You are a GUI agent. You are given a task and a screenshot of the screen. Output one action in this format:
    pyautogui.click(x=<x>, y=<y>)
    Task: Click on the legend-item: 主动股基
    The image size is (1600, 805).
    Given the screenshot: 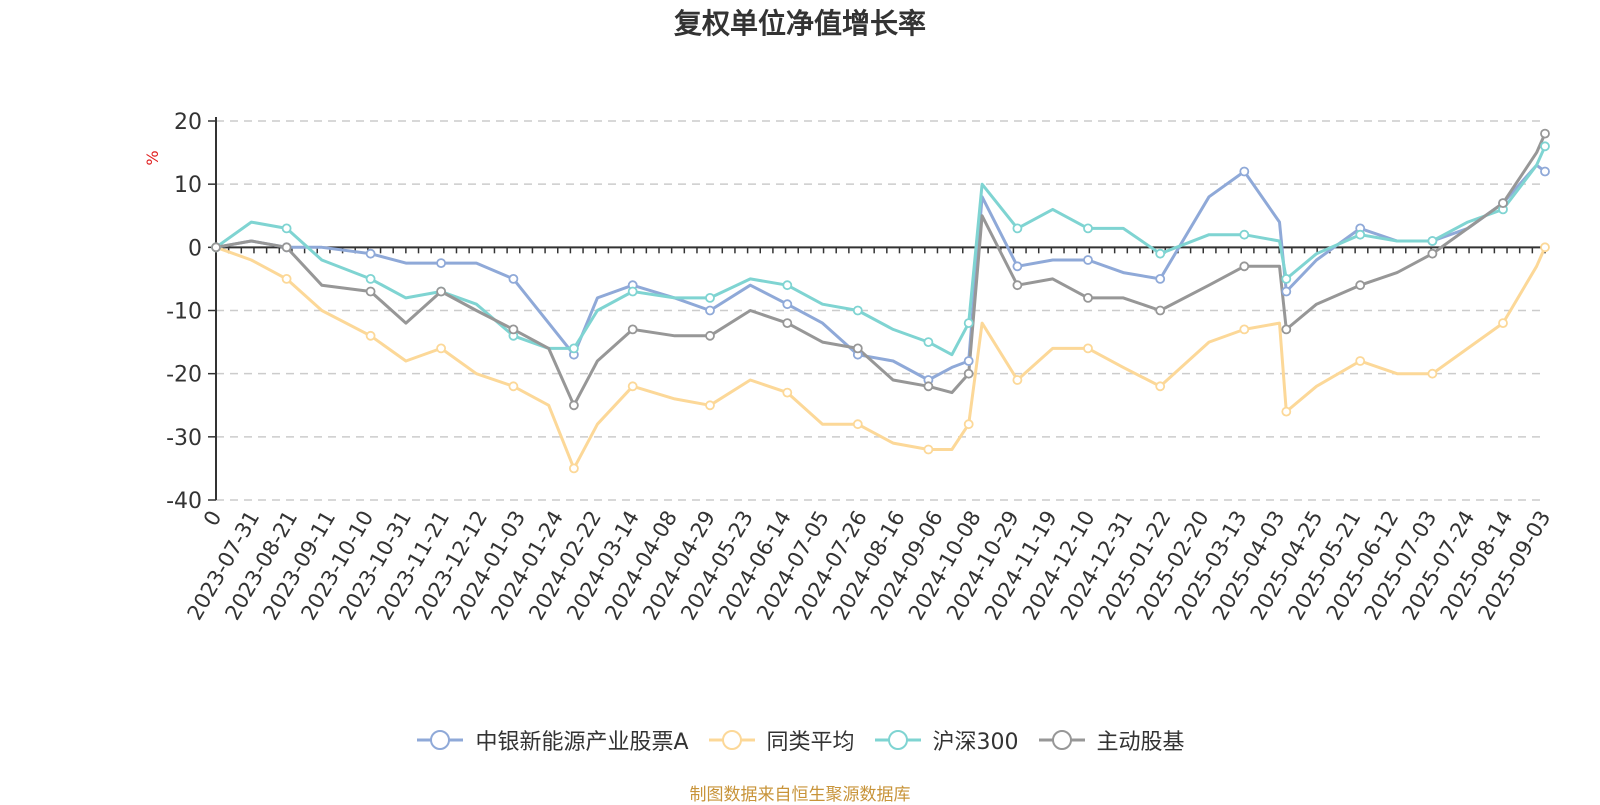 What is the action you would take?
    pyautogui.click(x=1111, y=740)
    